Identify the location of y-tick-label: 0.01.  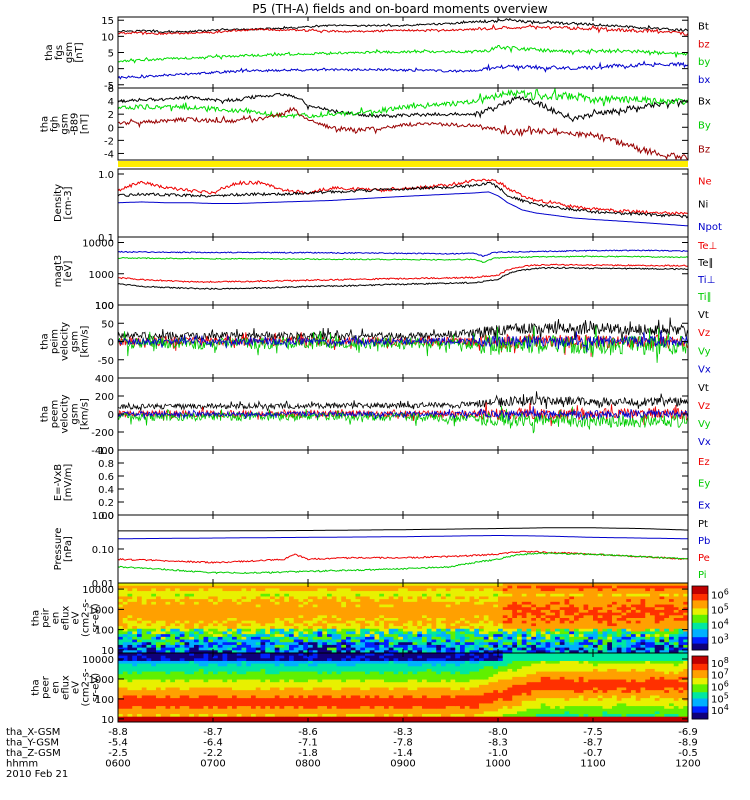
(103, 584).